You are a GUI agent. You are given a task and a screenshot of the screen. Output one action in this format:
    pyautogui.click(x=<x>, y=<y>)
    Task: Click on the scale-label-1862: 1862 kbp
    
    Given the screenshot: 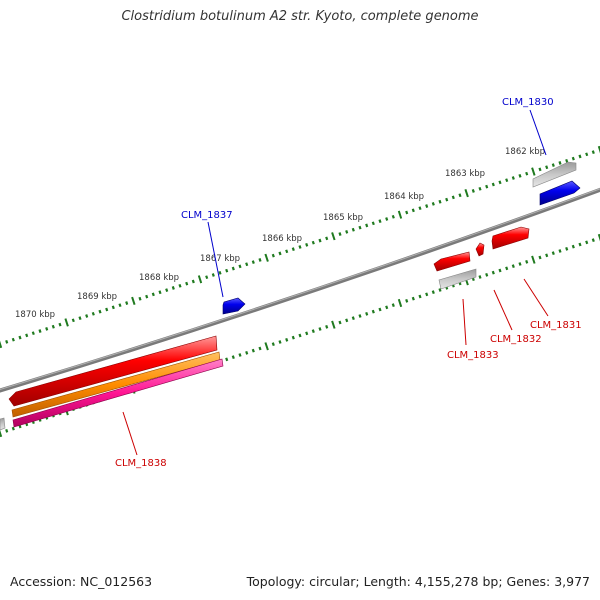 What is the action you would take?
    pyautogui.click(x=525, y=152)
    